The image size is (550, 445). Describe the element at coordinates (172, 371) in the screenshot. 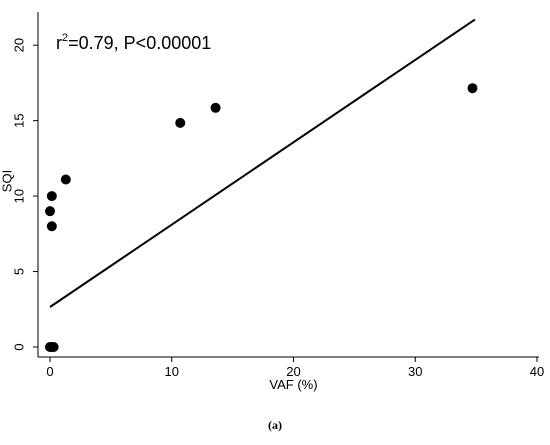

I see `x-tick-label: 10` at that location.